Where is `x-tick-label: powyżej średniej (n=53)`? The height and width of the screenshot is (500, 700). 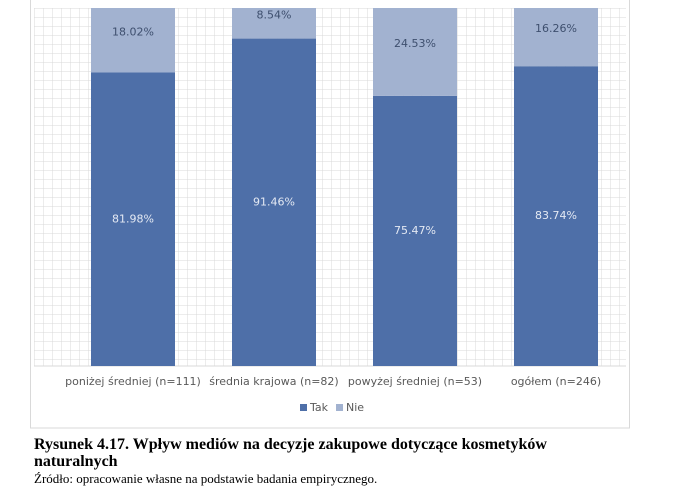 x-tick-label: powyżej średniej (n=53) is located at coordinates (415, 381).